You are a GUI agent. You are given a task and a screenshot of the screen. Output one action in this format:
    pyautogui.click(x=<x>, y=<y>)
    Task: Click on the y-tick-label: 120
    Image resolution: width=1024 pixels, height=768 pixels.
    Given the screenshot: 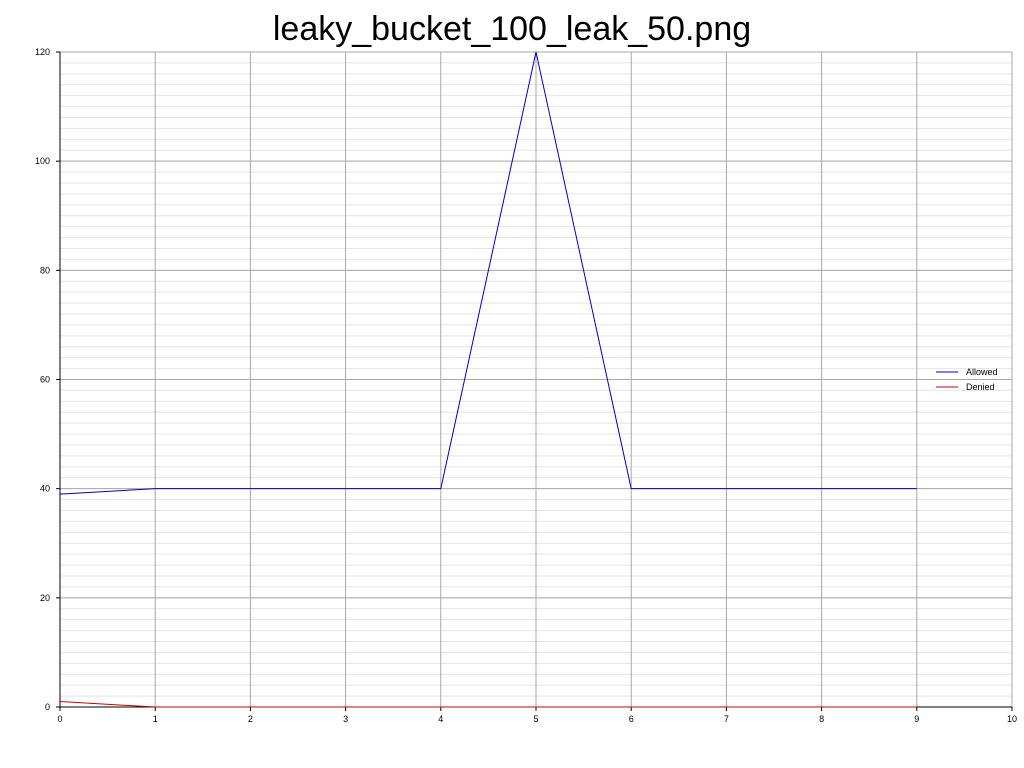 What is the action you would take?
    pyautogui.click(x=42, y=52)
    